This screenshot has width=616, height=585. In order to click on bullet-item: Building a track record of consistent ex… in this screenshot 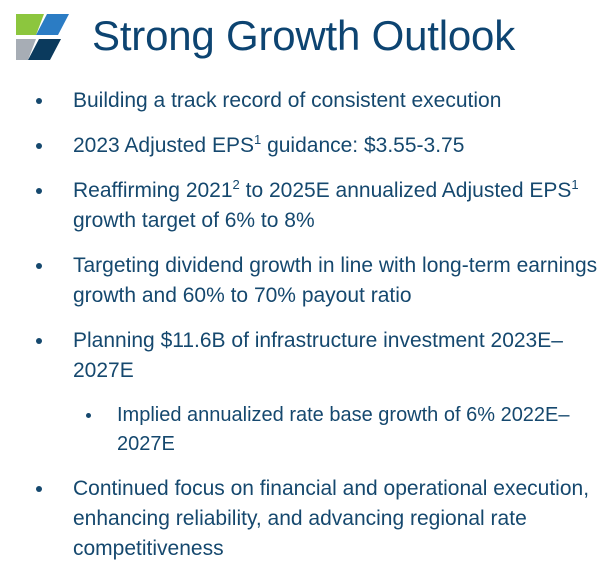, I will do `click(308, 101)`.